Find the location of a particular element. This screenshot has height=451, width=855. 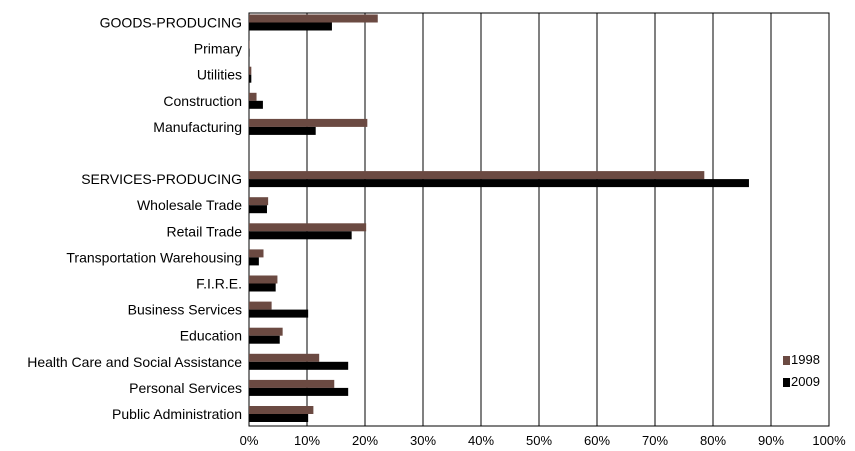

bar-1998-education is located at coordinates (266, 331).